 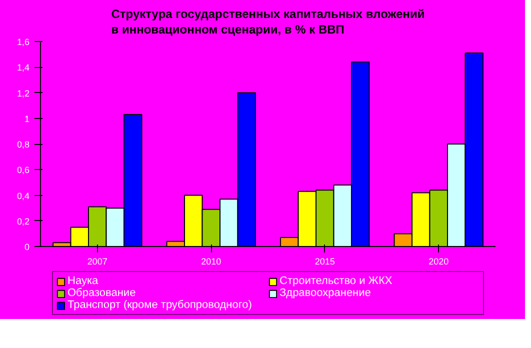 I want to click on legend-label: Наука, so click(x=84, y=281).